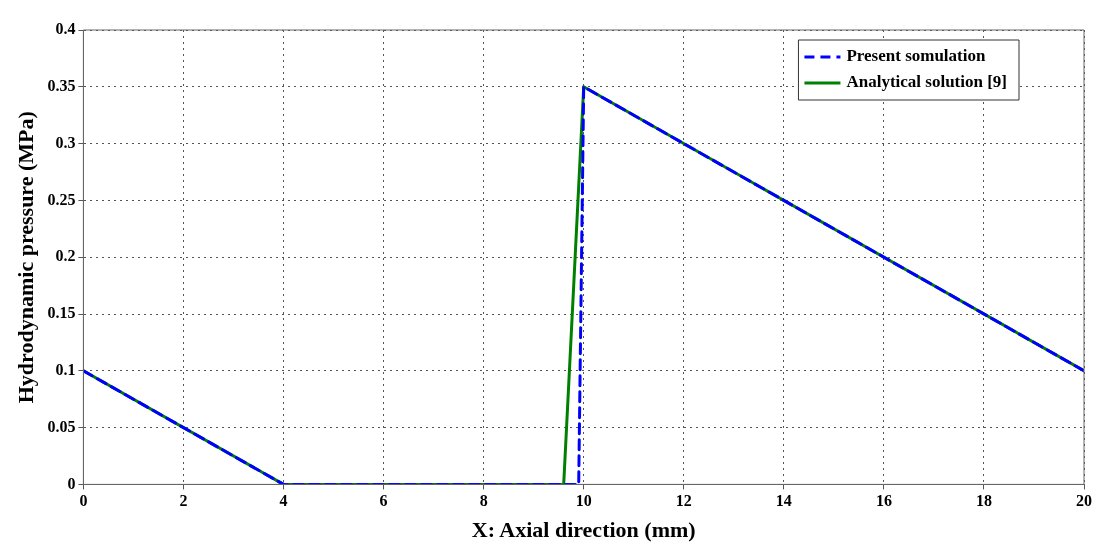  What do you see at coordinates (65, 29) in the screenshot?
I see `y-tick-label: 0.4` at bounding box center [65, 29].